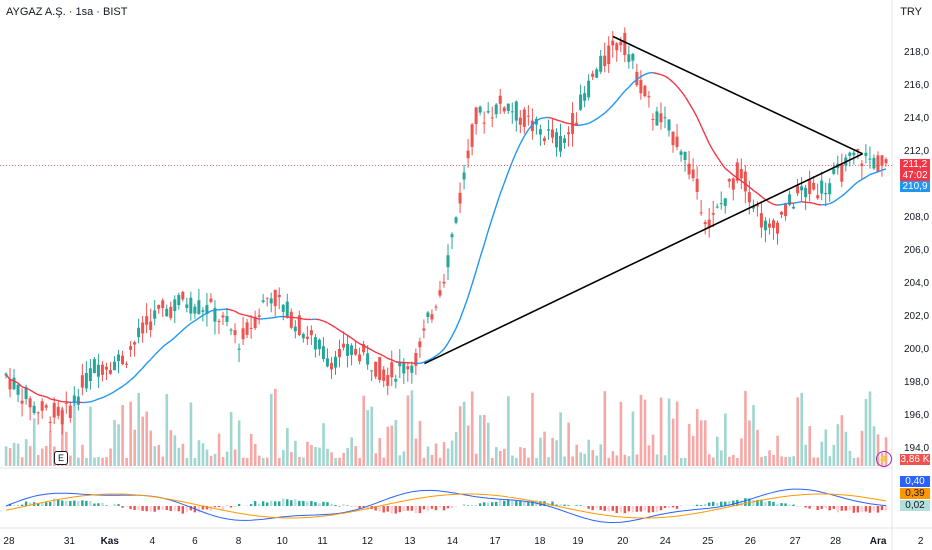 The image size is (932, 550). I want to click on volume-tag: 3,86 K, so click(915, 459).